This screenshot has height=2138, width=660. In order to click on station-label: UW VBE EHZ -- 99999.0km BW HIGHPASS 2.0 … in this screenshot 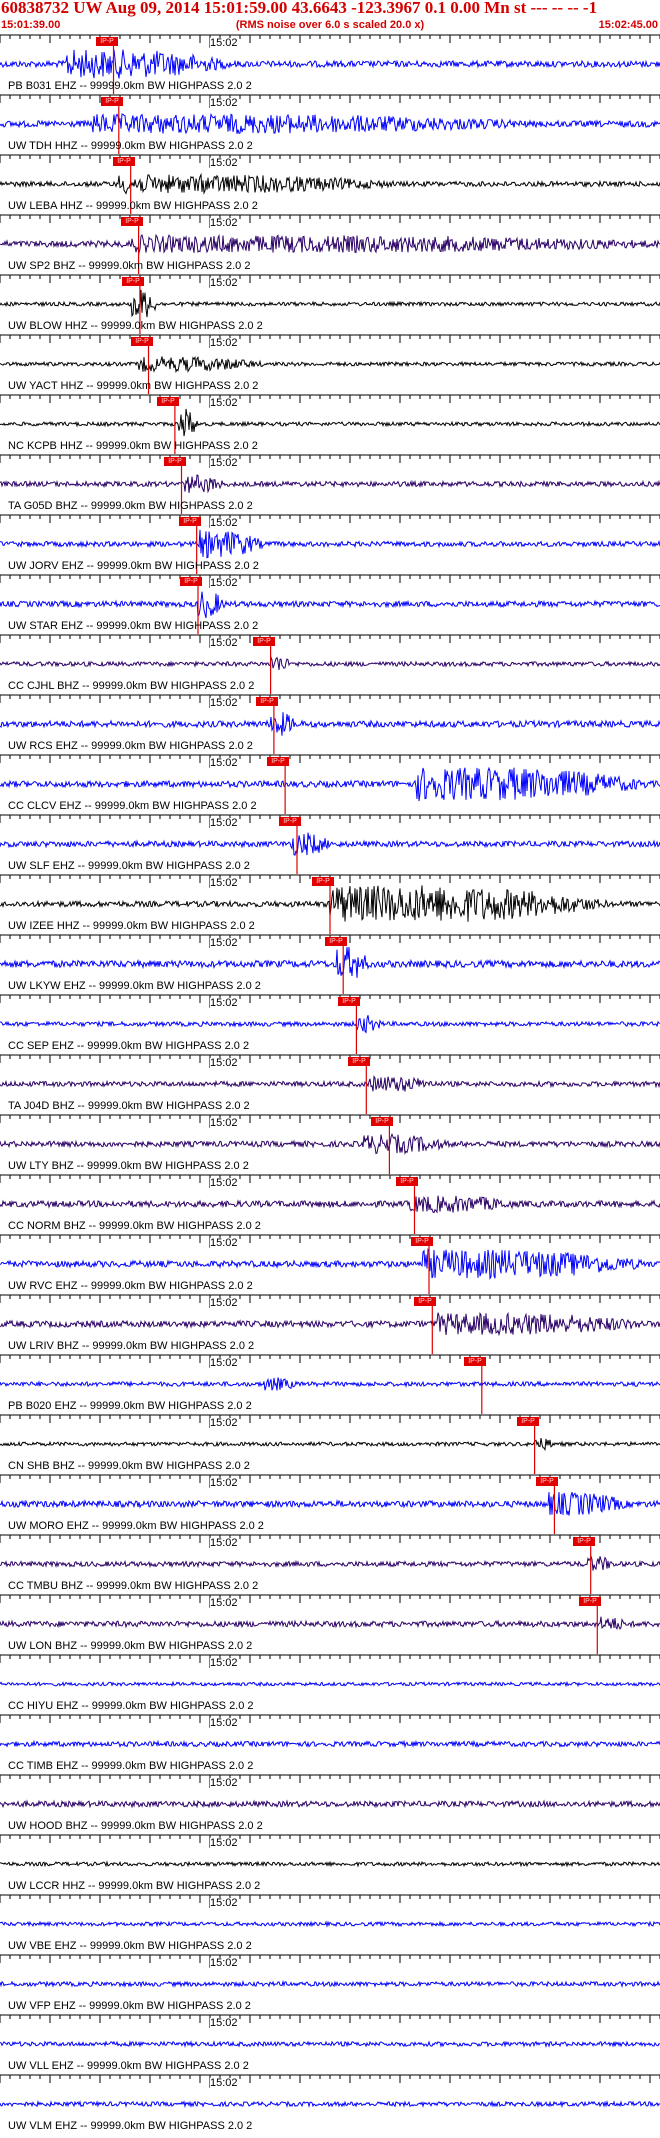, I will do `click(130, 1946)`.